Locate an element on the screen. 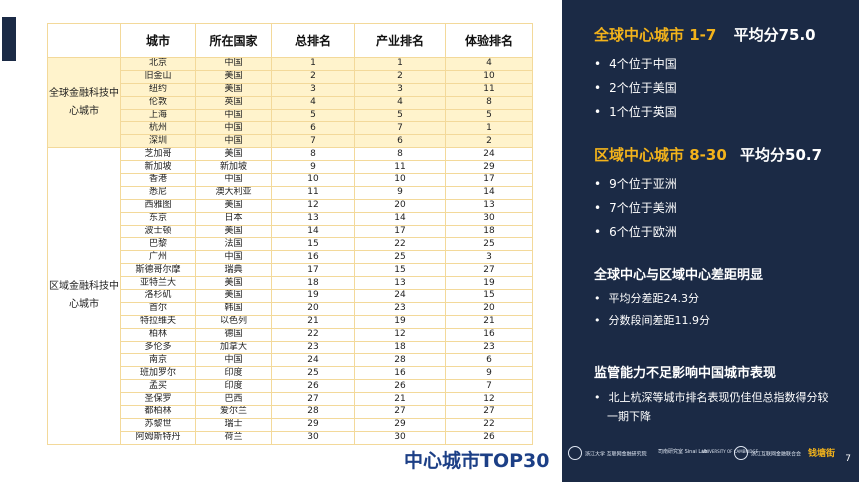  table-cell: 苏黎世 is located at coordinates (158, 424).